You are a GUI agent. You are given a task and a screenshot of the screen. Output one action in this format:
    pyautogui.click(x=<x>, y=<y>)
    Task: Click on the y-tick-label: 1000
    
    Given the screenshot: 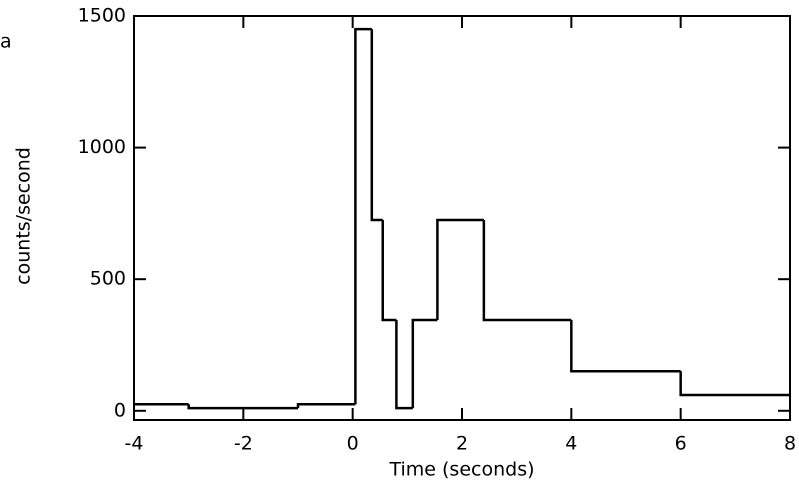 What is the action you would take?
    pyautogui.click(x=102, y=147)
    